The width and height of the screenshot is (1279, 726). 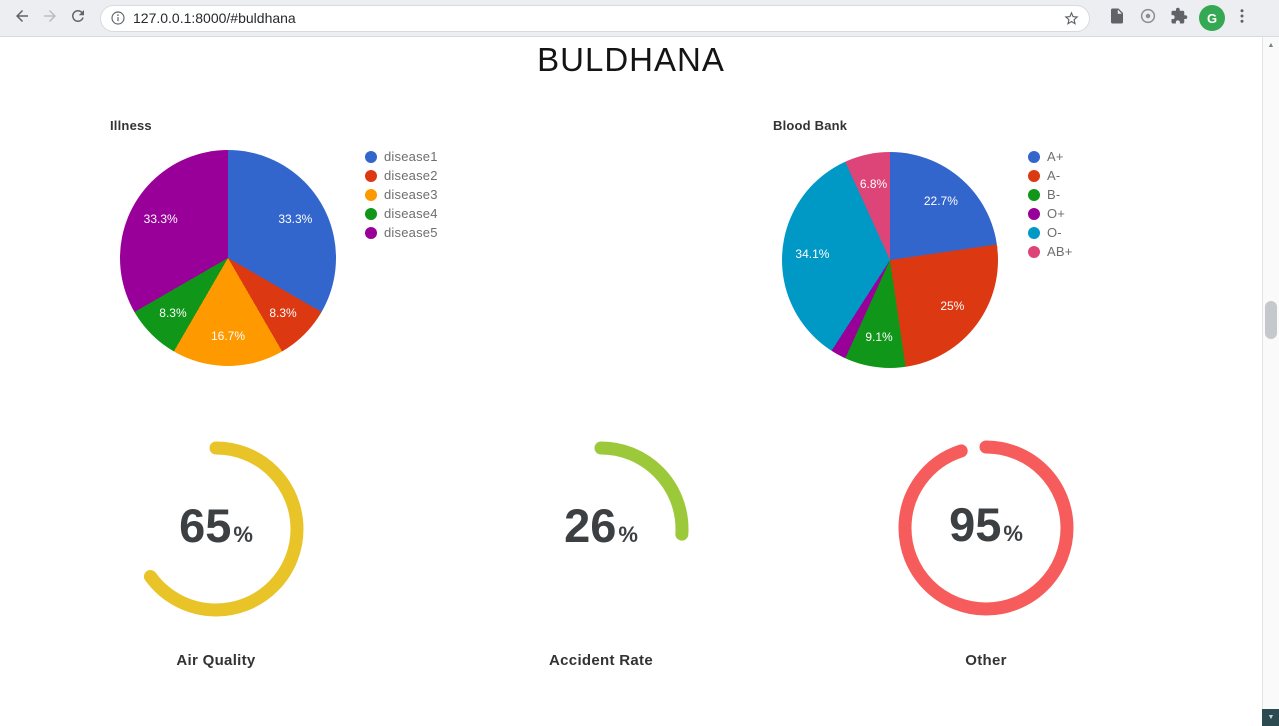 I want to click on circle-extension-button, so click(x=1148, y=18).